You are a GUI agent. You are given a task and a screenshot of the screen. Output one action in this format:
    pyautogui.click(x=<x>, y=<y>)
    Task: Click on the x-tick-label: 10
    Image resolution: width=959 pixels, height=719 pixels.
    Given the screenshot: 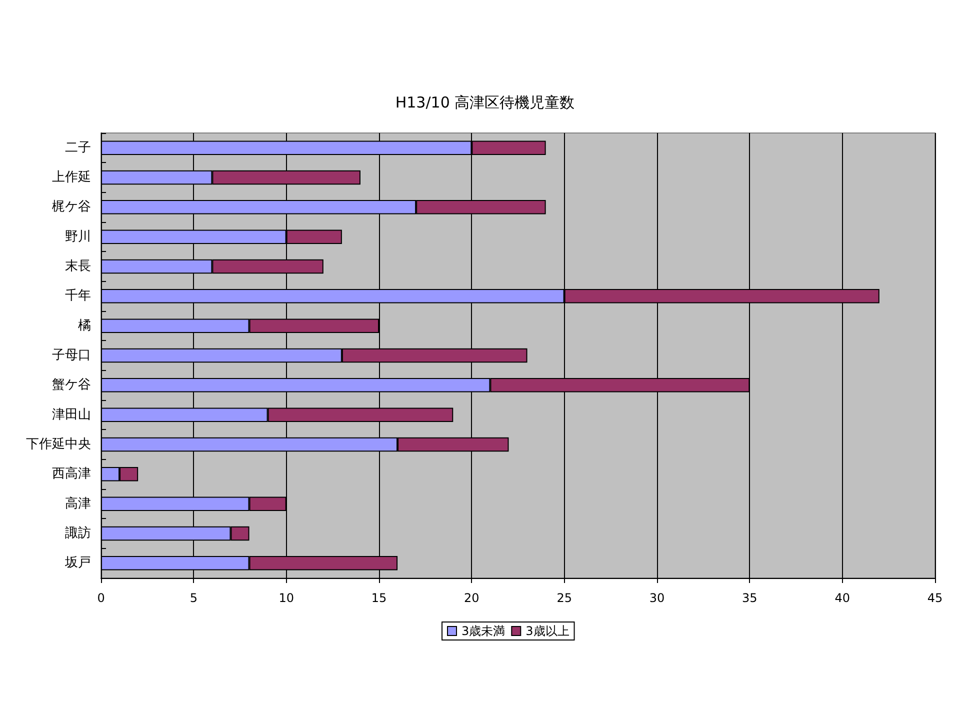 What is the action you would take?
    pyautogui.click(x=286, y=598)
    